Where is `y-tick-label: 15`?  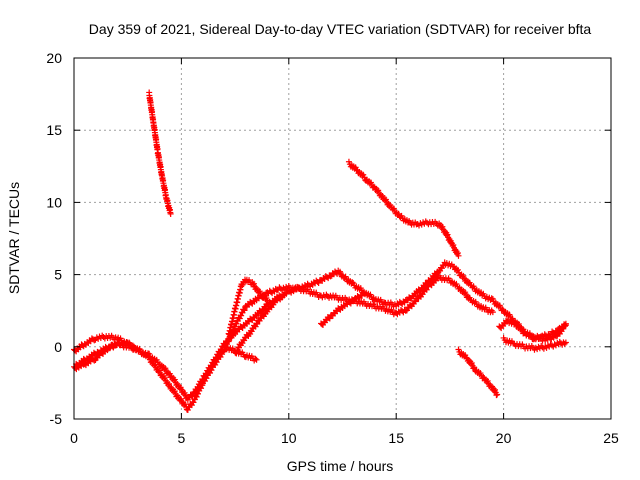 y-tick-label: 15 is located at coordinates (54, 130).